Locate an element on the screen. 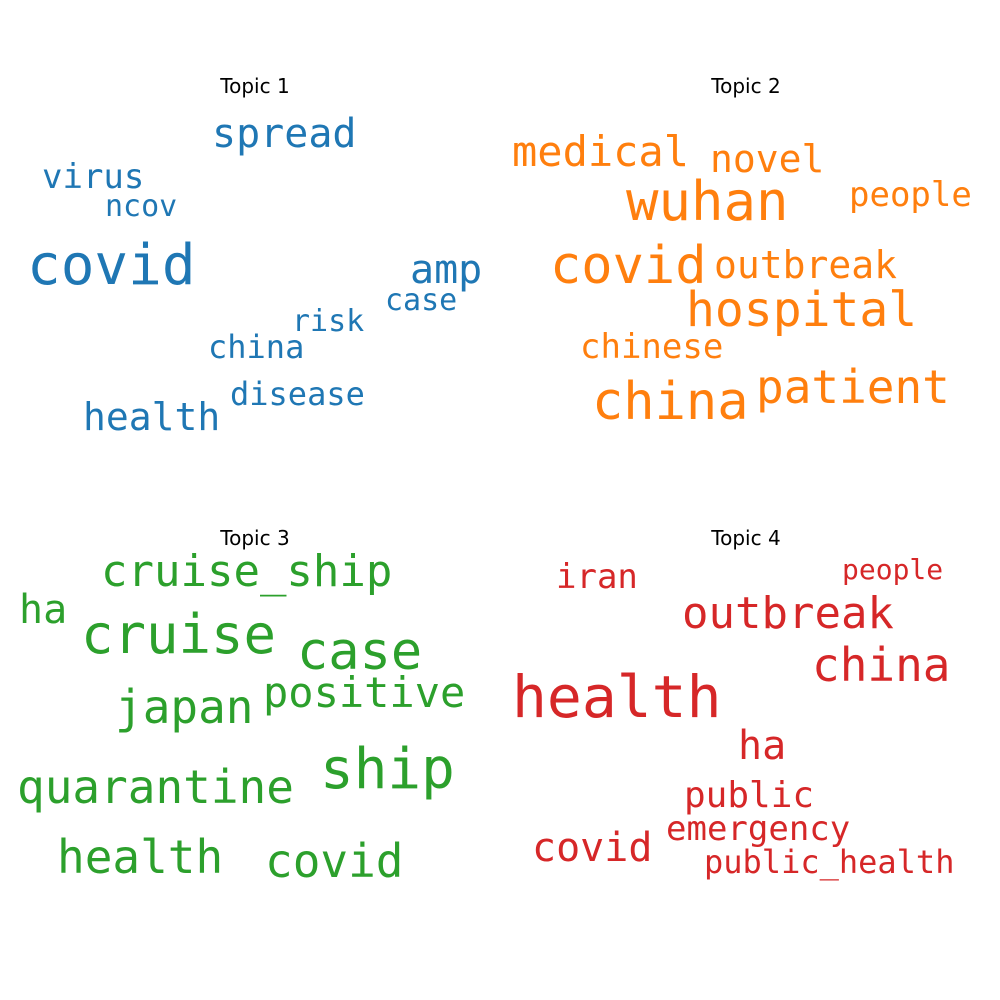 Image resolution: width=1000 pixels, height=1000 pixels. word-ncov: ncov is located at coordinates (141, 206).